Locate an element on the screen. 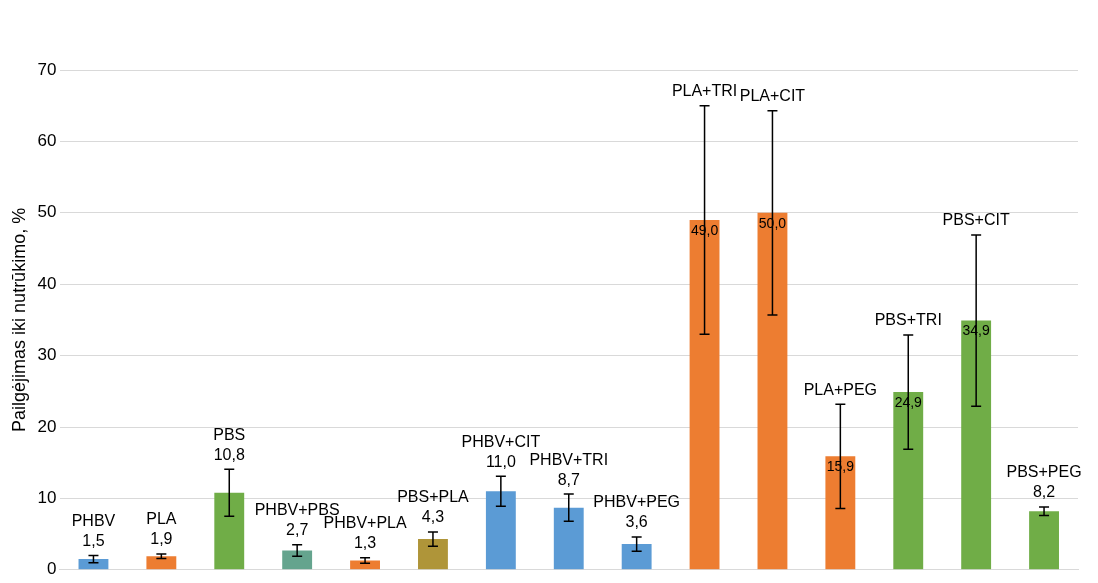  x-tick-label: PHBV+CIT is located at coordinates (501, 441).